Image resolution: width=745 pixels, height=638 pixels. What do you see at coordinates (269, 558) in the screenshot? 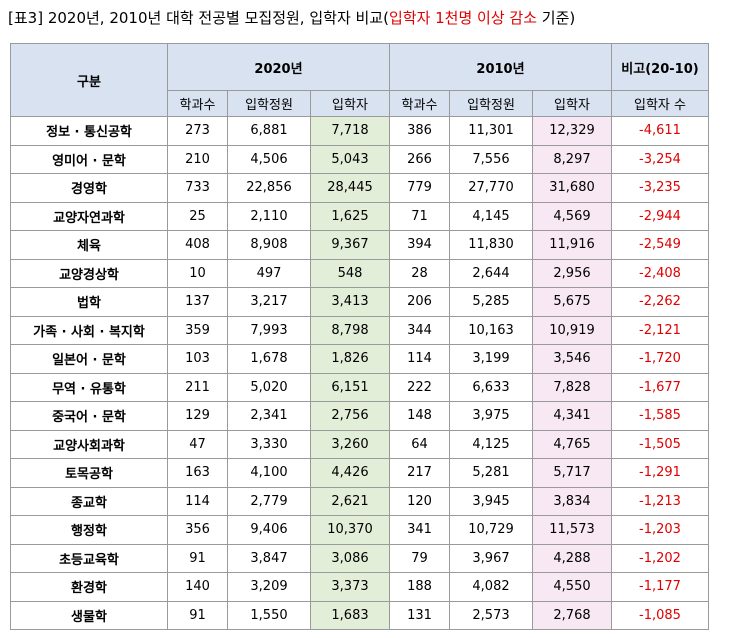
I see `quota-2020-cell: 3,847` at bounding box center [269, 558].